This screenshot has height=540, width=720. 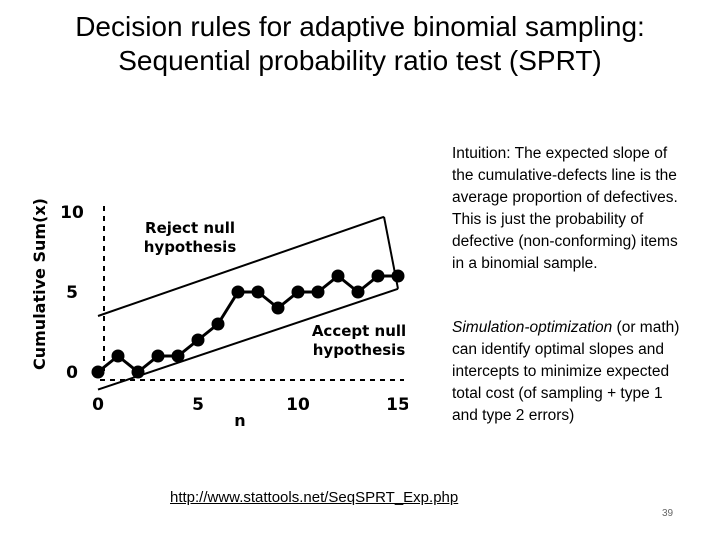 I want to click on x-axis-label: n, so click(x=239, y=420).